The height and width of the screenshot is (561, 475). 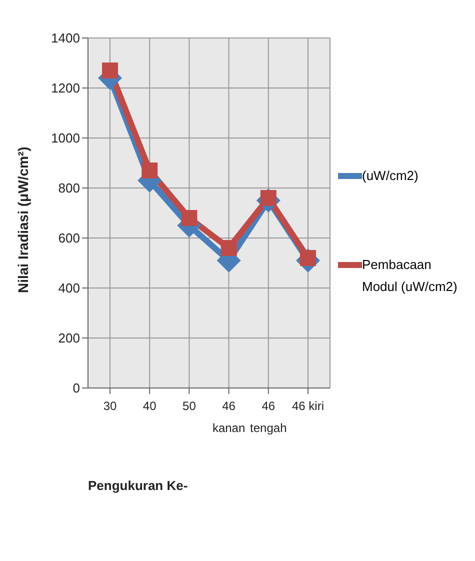 I want to click on x-axis-title: Pengukuran Ke-, so click(x=138, y=485).